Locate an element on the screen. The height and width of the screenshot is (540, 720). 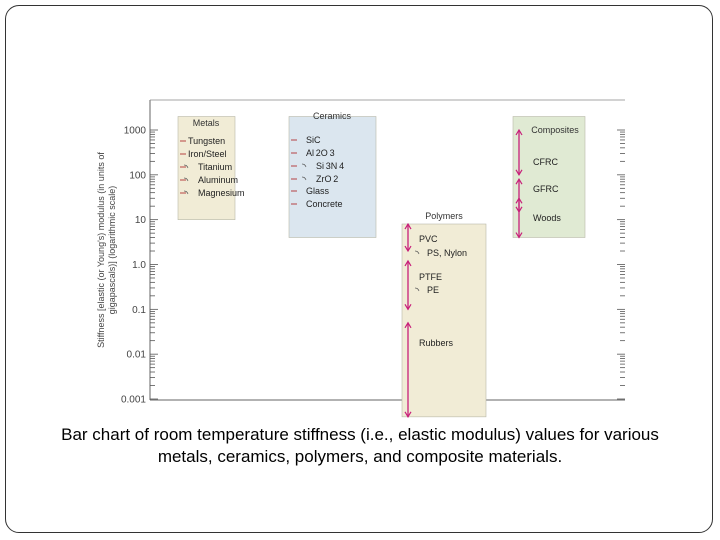
material-label: PTFE is located at coordinates (430, 277).